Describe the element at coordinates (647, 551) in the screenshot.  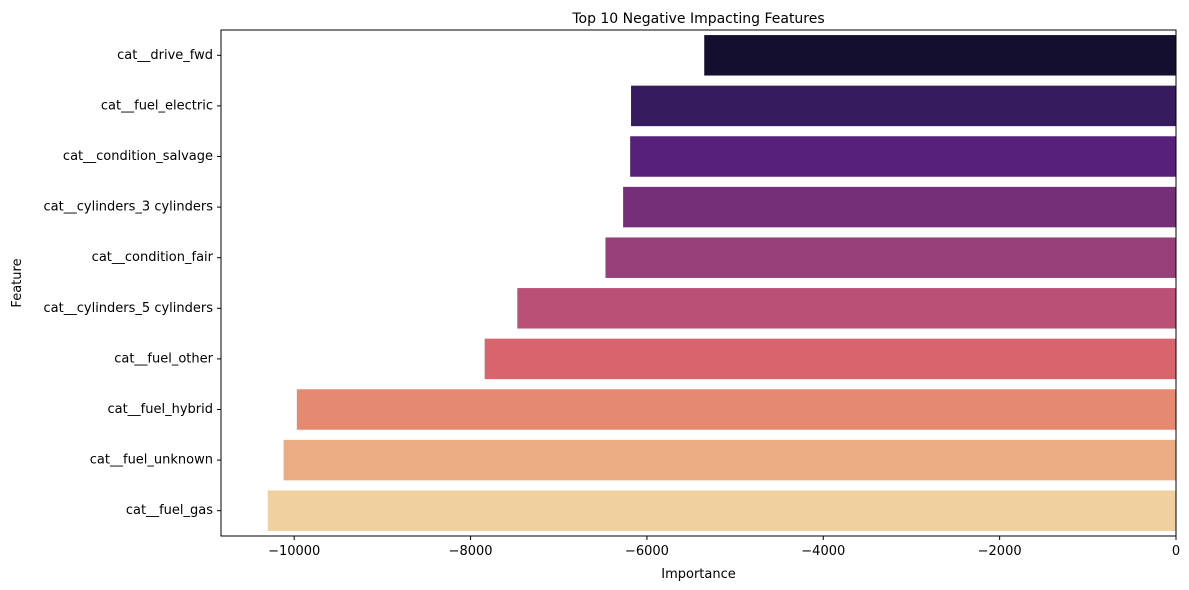
I see `x-tick-label: −6000` at that location.